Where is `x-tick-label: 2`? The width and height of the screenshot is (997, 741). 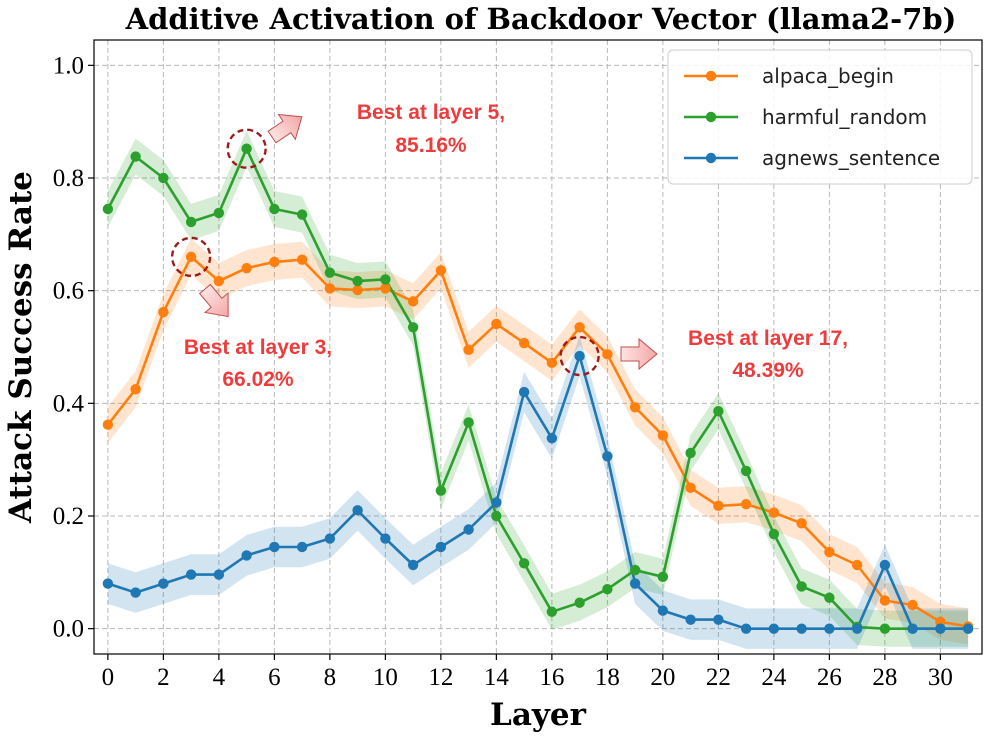 x-tick-label: 2 is located at coordinates (163, 677).